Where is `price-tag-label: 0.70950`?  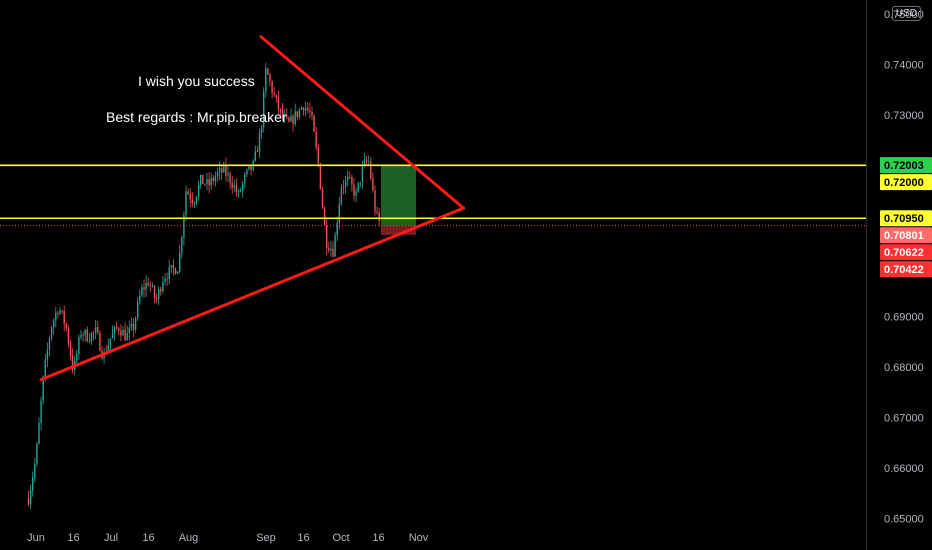 price-tag-label: 0.70950 is located at coordinates (904, 219).